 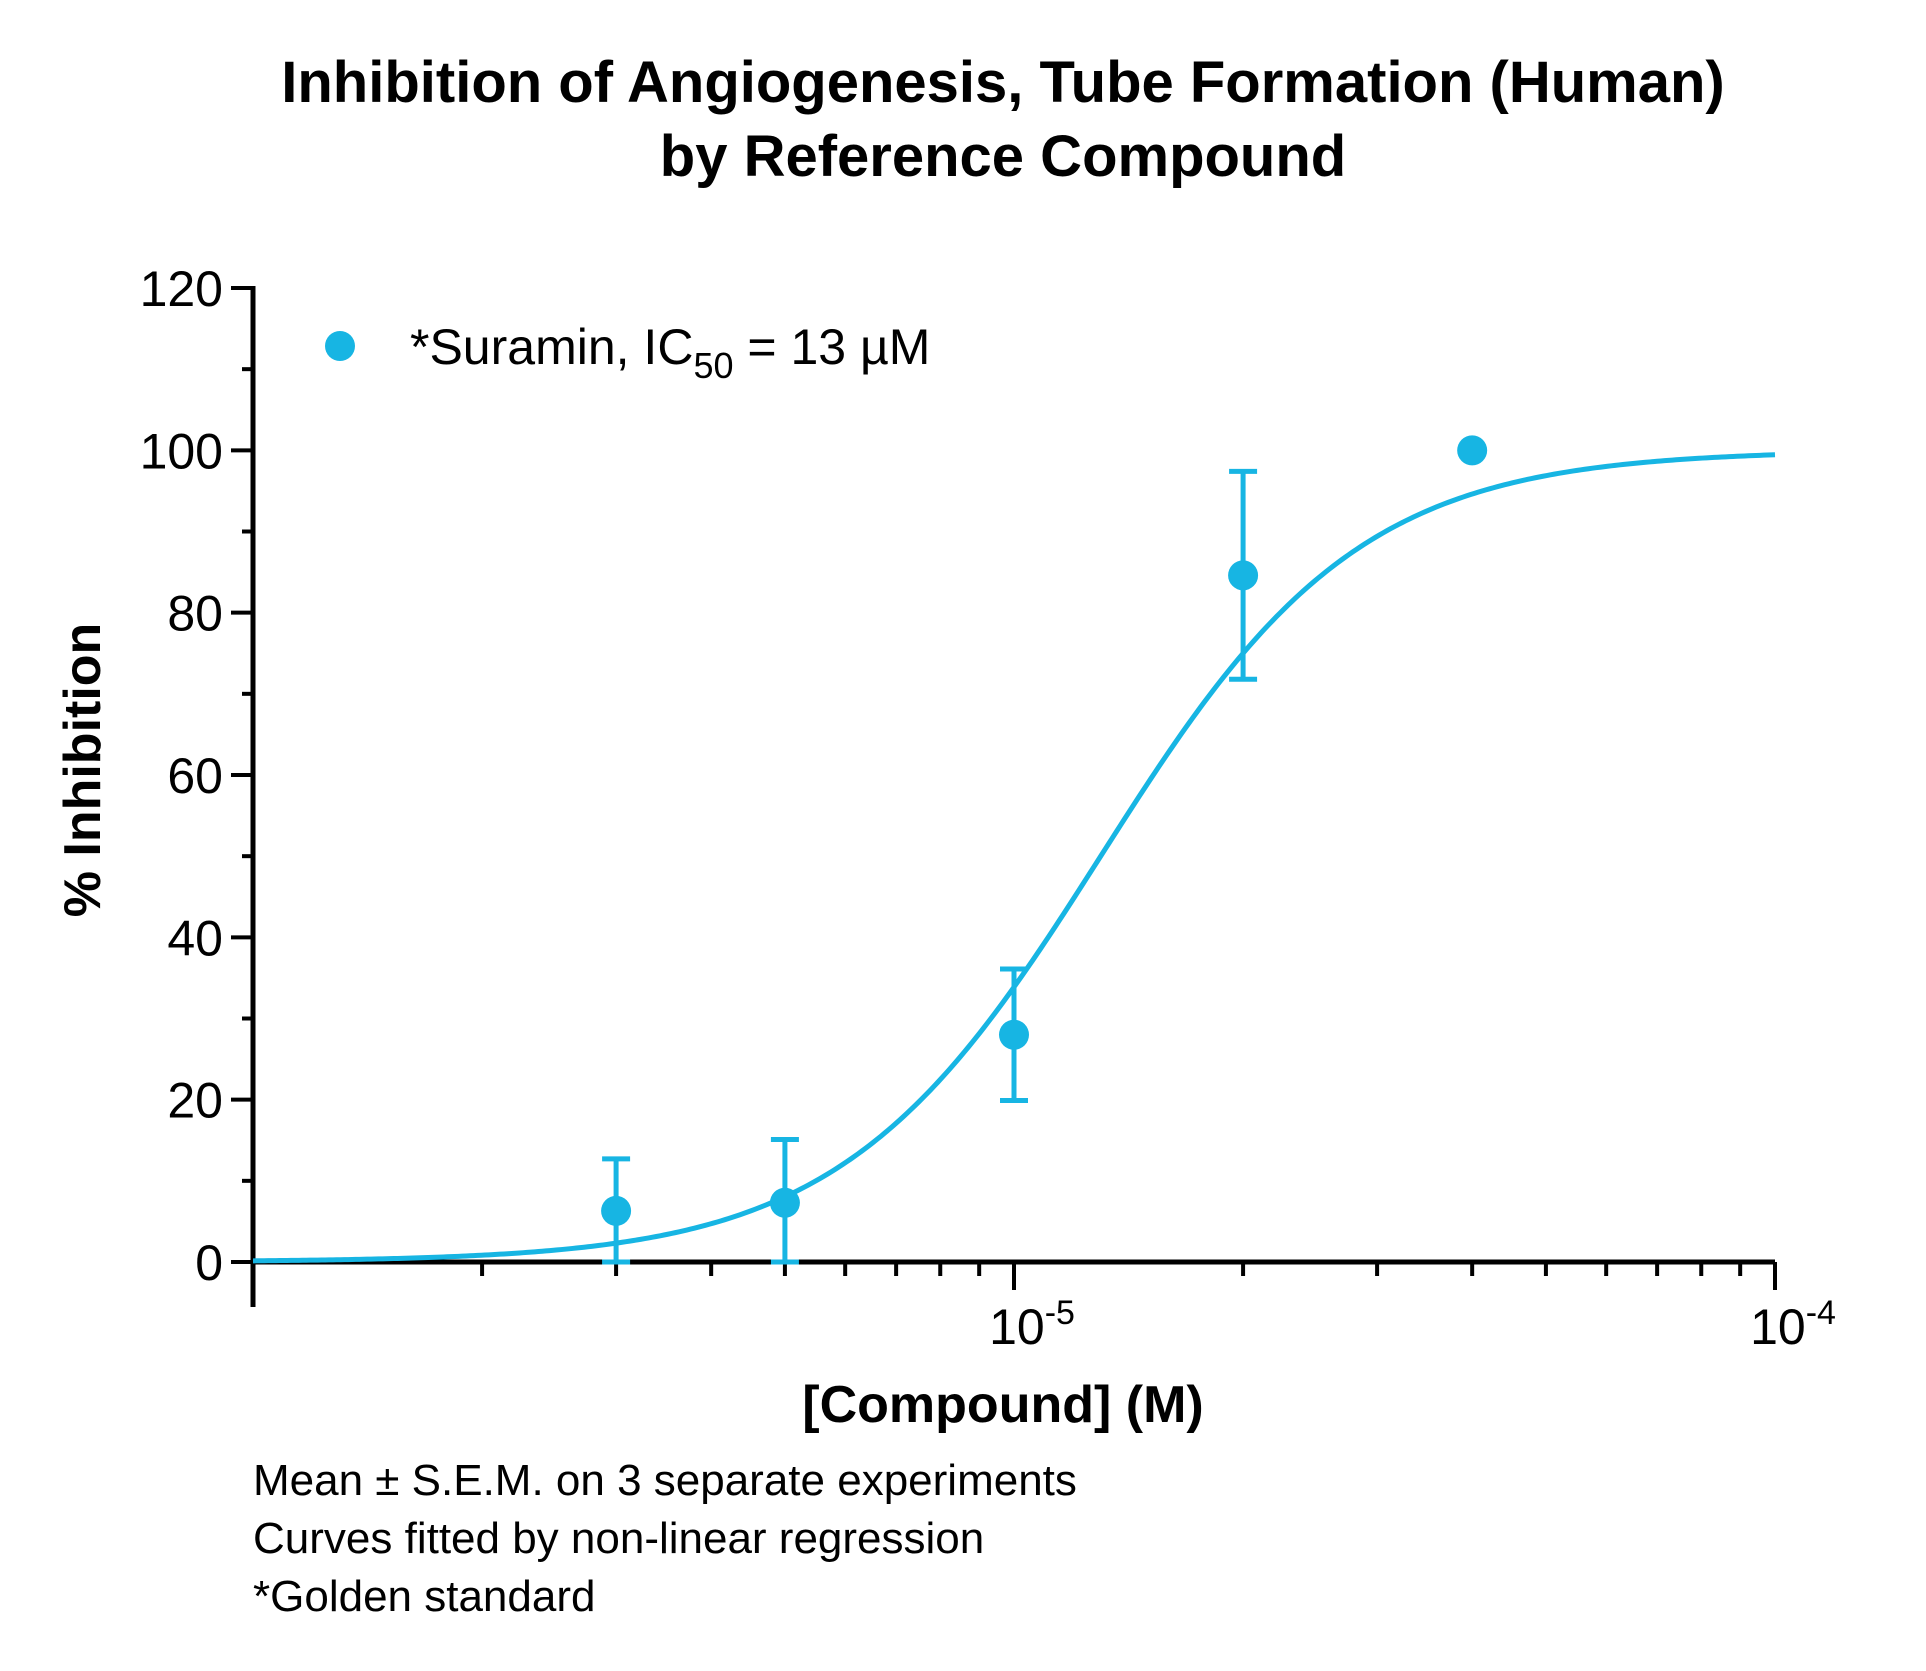 I want to click on x-tick-label: 10⁻⁴, so click(x=1793, y=1324).